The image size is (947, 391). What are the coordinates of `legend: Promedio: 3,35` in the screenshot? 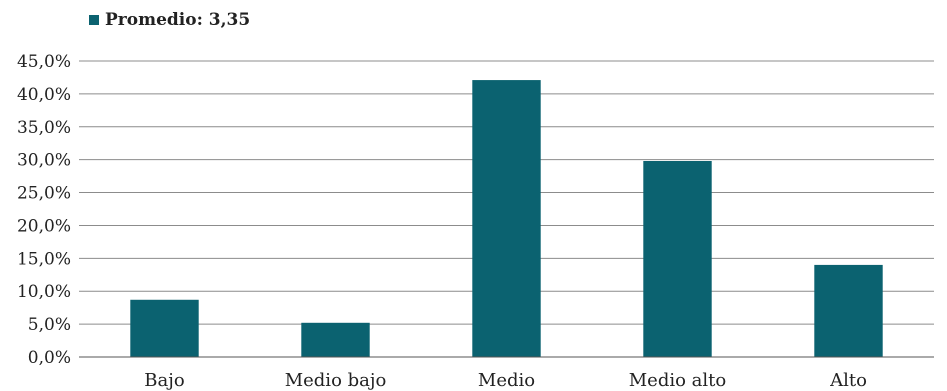 It's located at (169, 20).